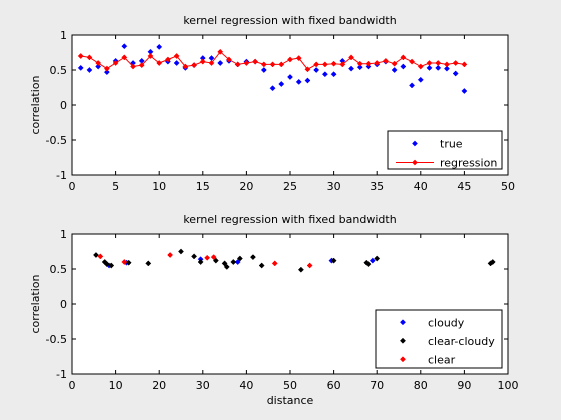 The image size is (561, 420). What do you see at coordinates (294, 260) in the screenshot?
I see `series-clear-cloudy` at bounding box center [294, 260].